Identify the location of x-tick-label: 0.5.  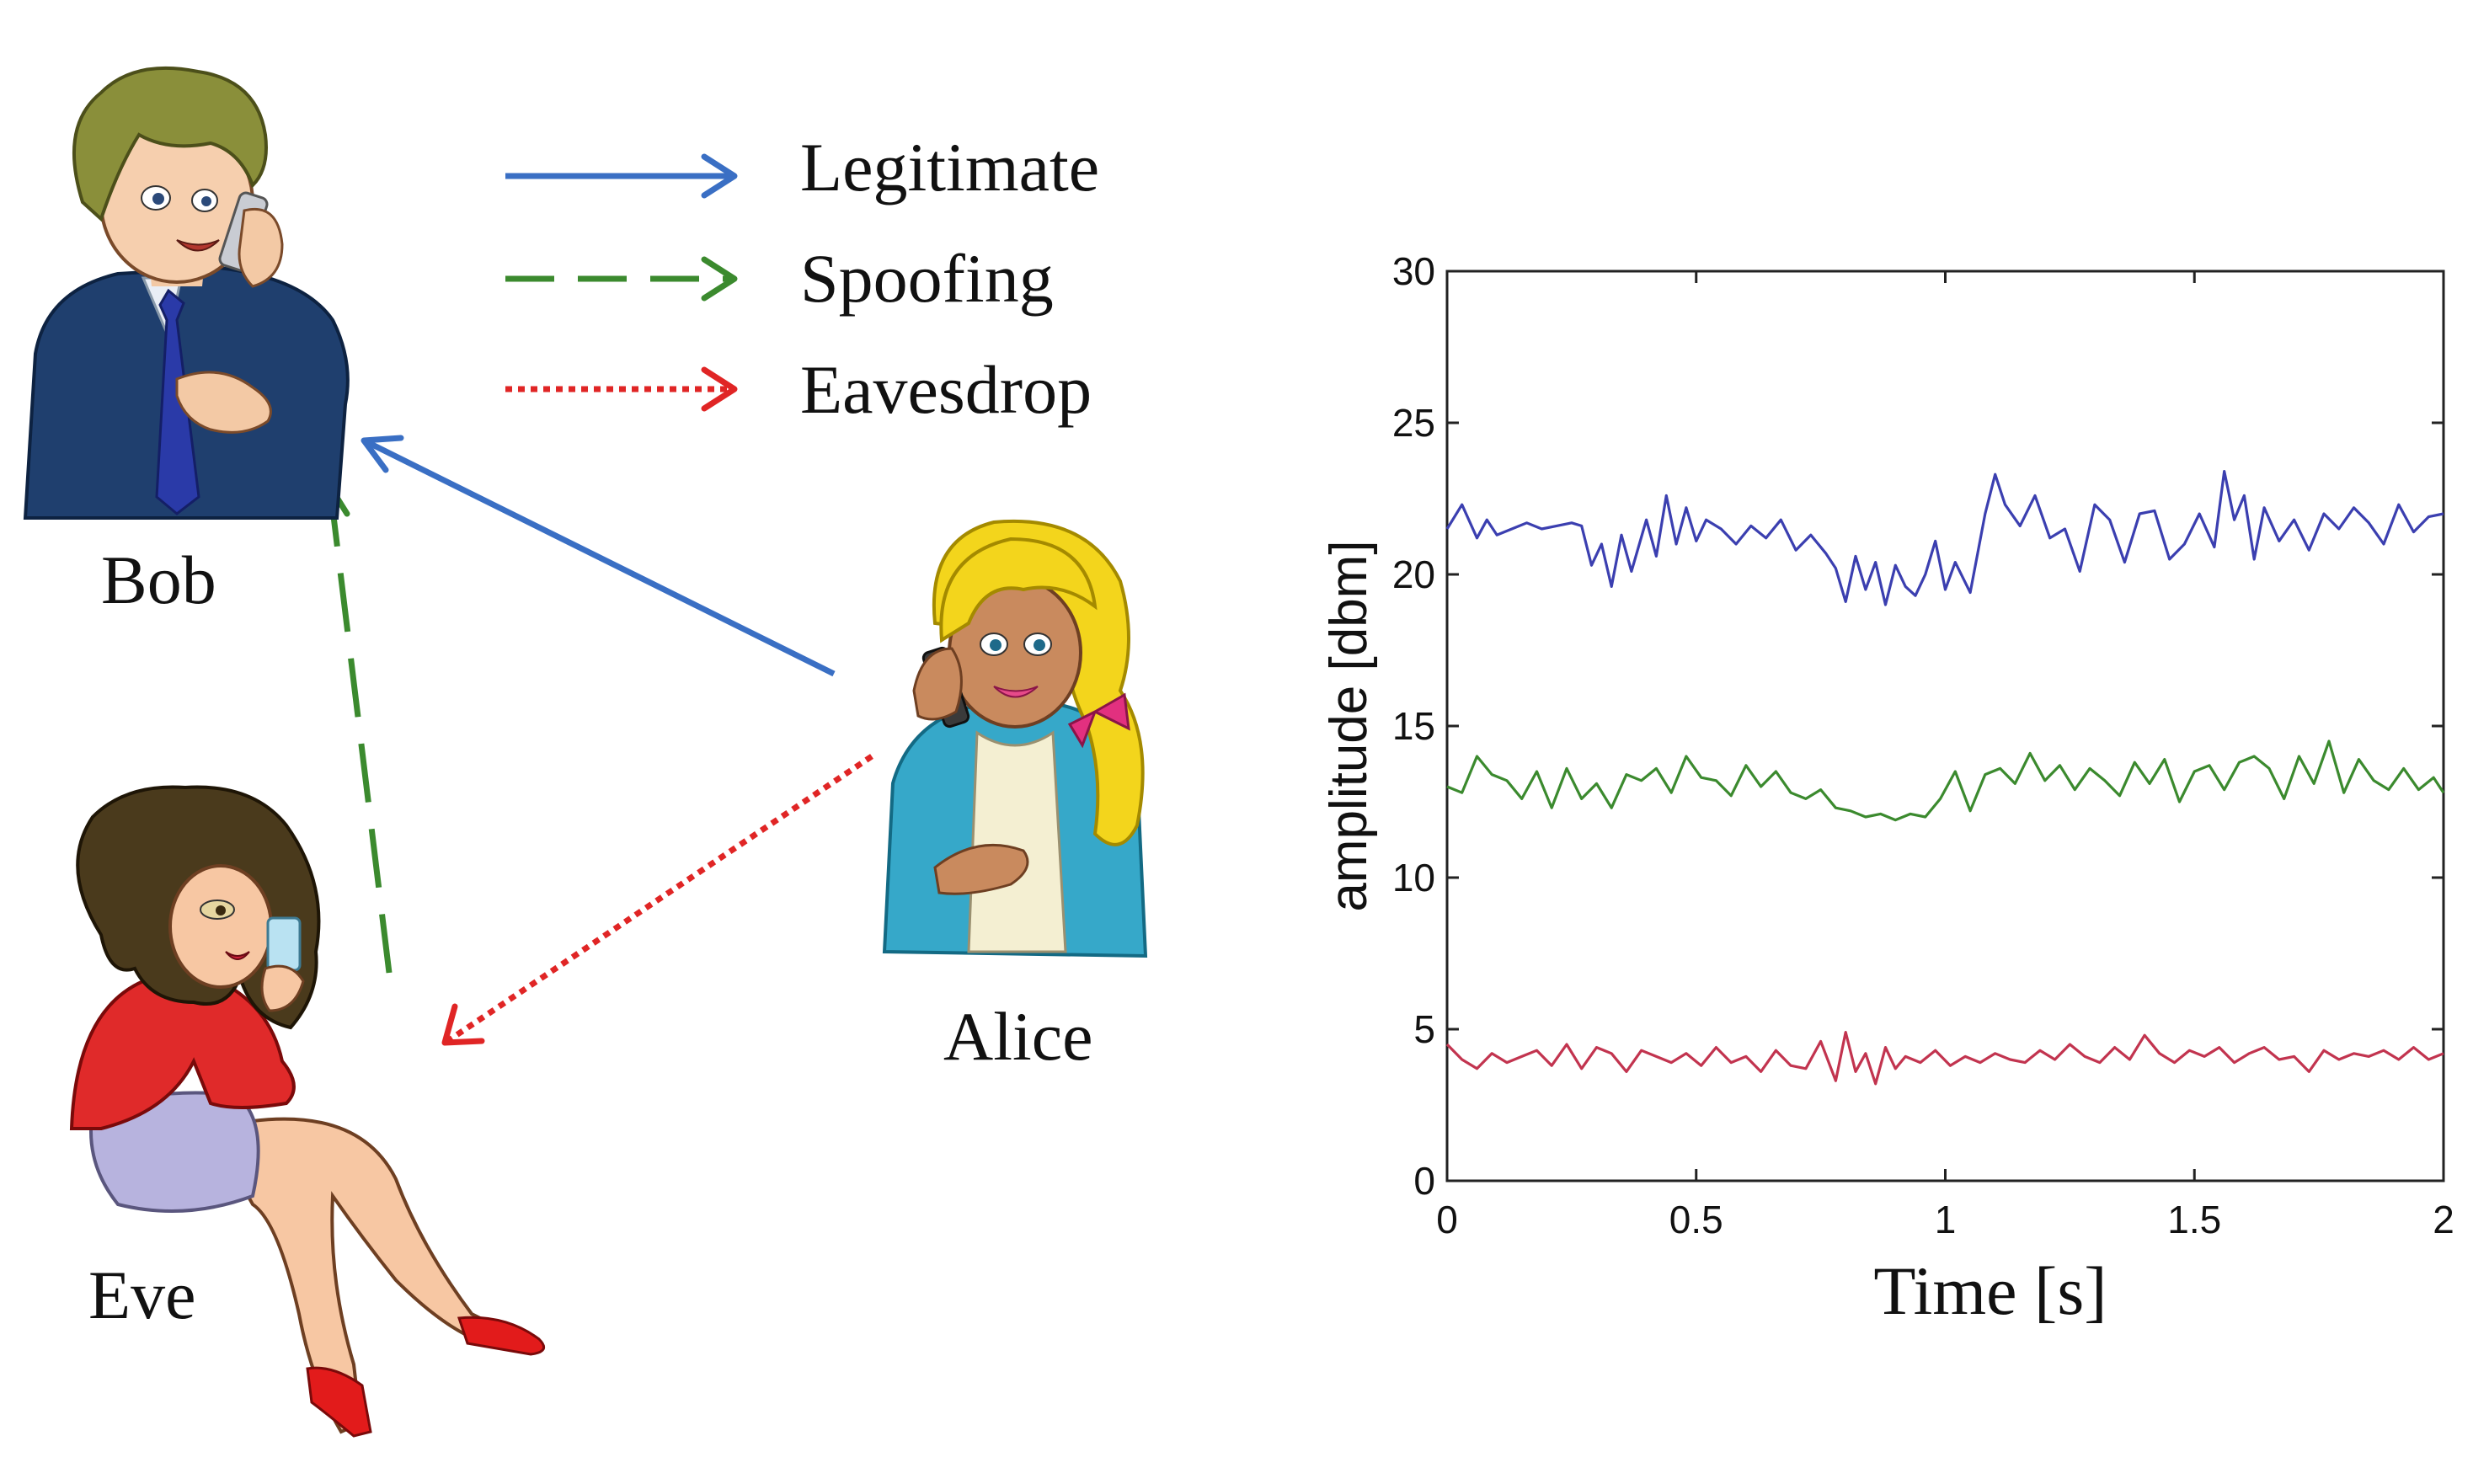
(1696, 1219).